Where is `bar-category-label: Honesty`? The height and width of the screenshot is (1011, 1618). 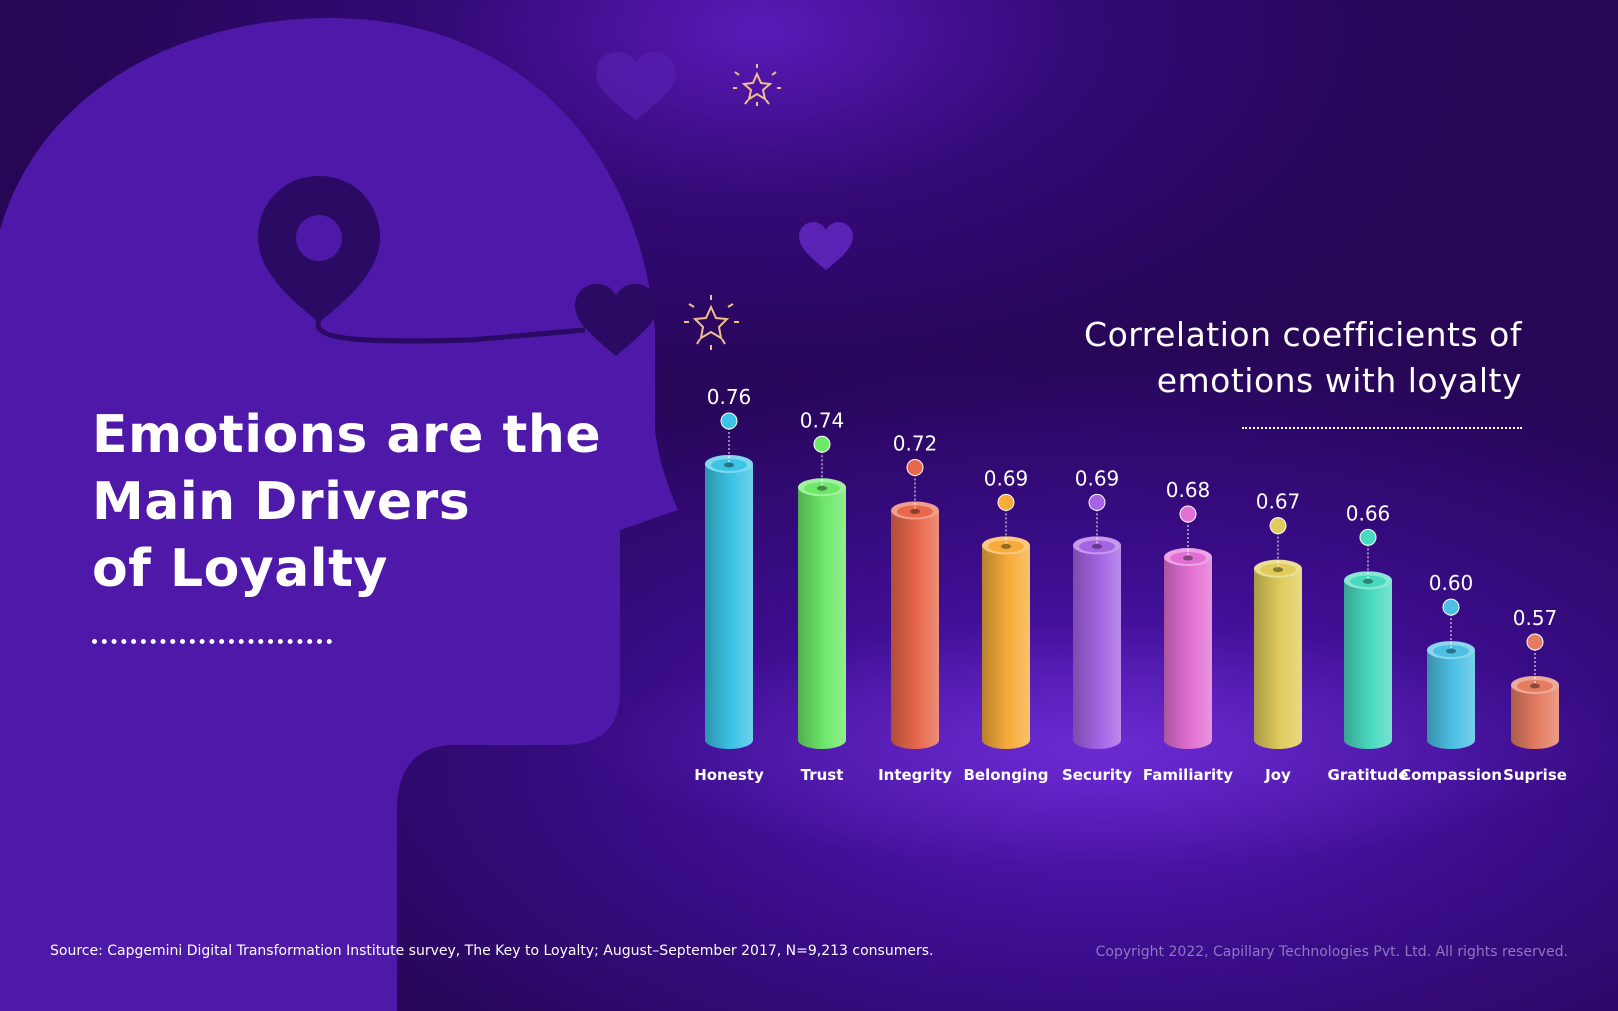 bar-category-label: Honesty is located at coordinates (729, 775).